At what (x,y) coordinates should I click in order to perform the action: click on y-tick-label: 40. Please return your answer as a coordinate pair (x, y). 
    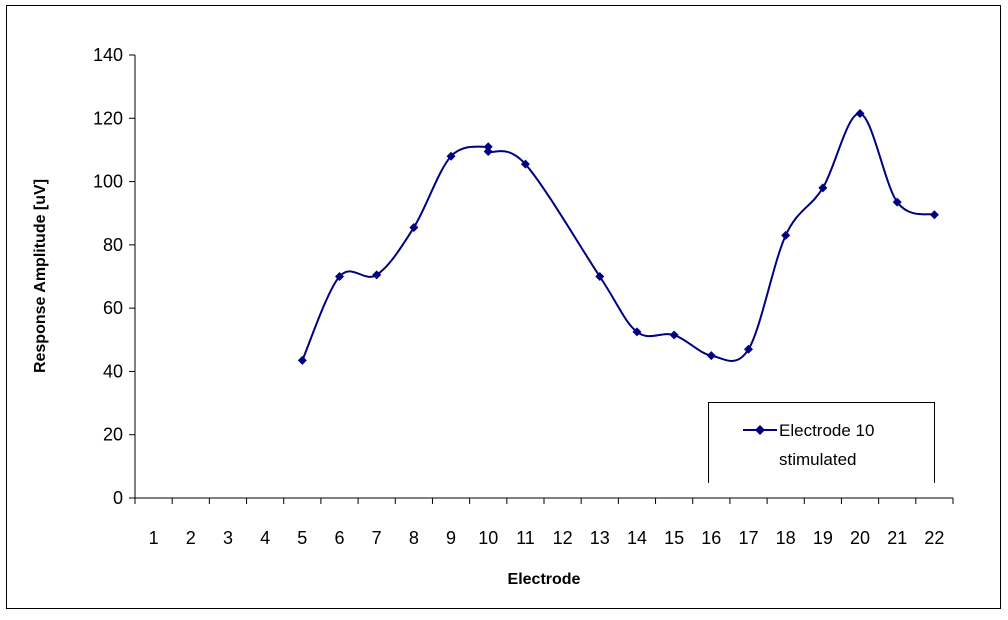
    Looking at the image, I should click on (113, 371).